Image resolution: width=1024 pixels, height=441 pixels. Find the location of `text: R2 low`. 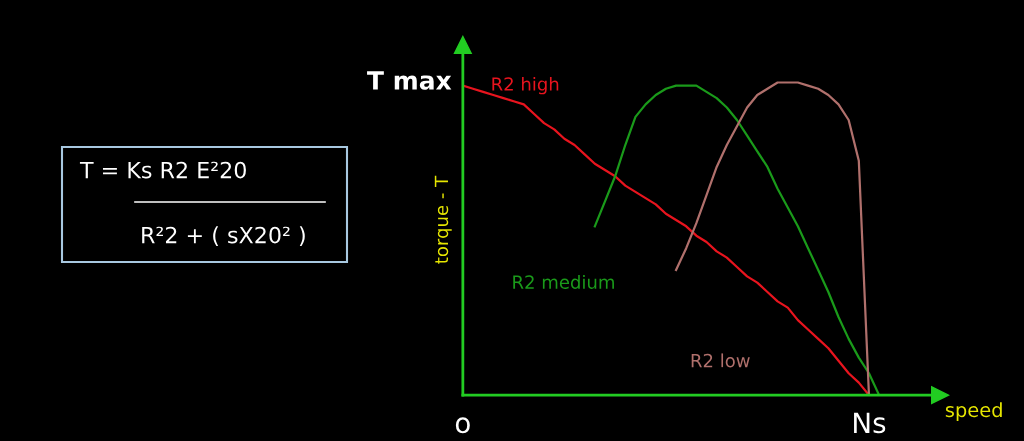

text: R2 low is located at coordinates (720, 360).